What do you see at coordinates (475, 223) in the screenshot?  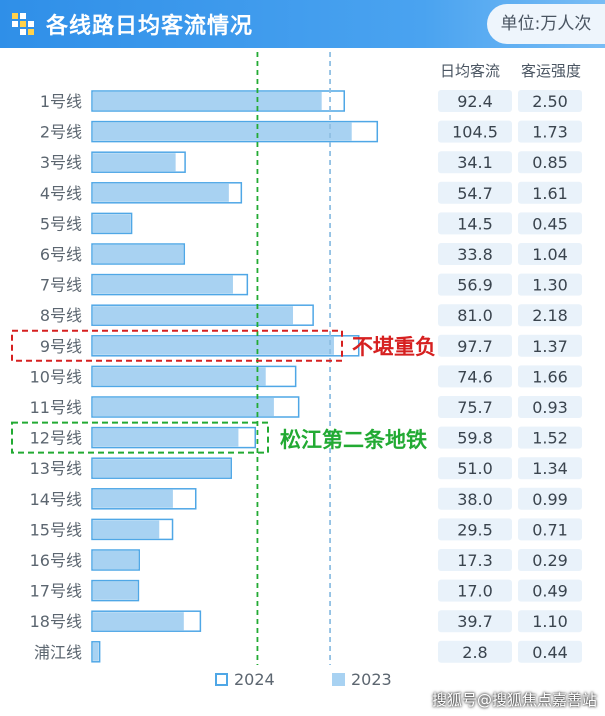 I see `flow-value-line-5: 14.5` at bounding box center [475, 223].